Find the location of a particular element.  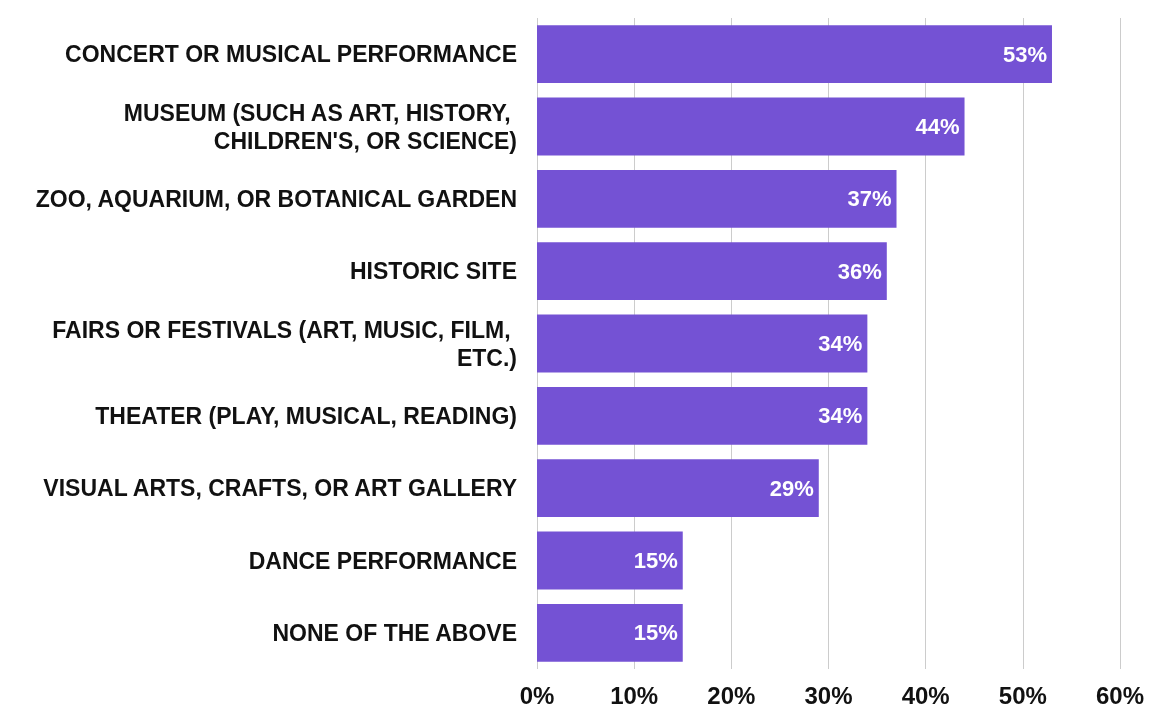

y-tick-label: MUSEUM (SUCH AS ART, HISTORY, CHILDREN'S, OR SCIENCE) is located at coordinates (320, 126).